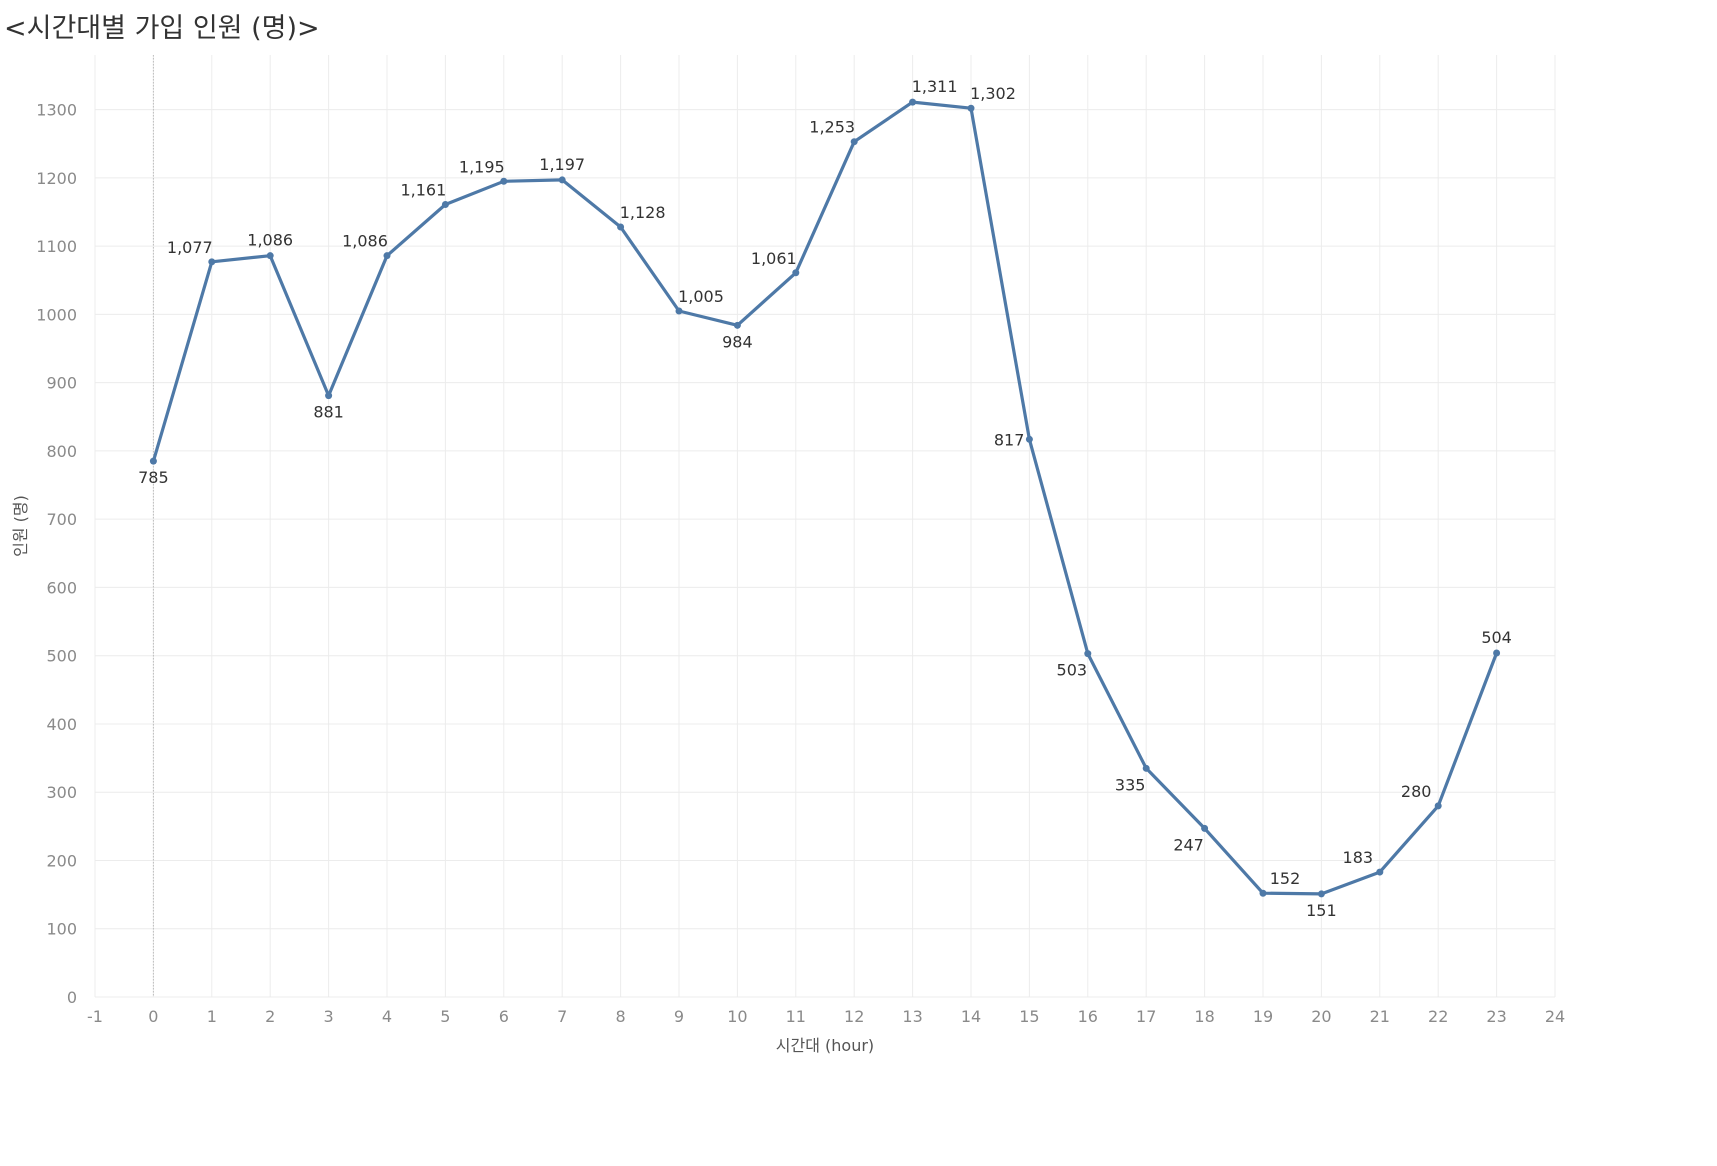  What do you see at coordinates (912, 1016) in the screenshot?
I see `x-tick-label: 13` at bounding box center [912, 1016].